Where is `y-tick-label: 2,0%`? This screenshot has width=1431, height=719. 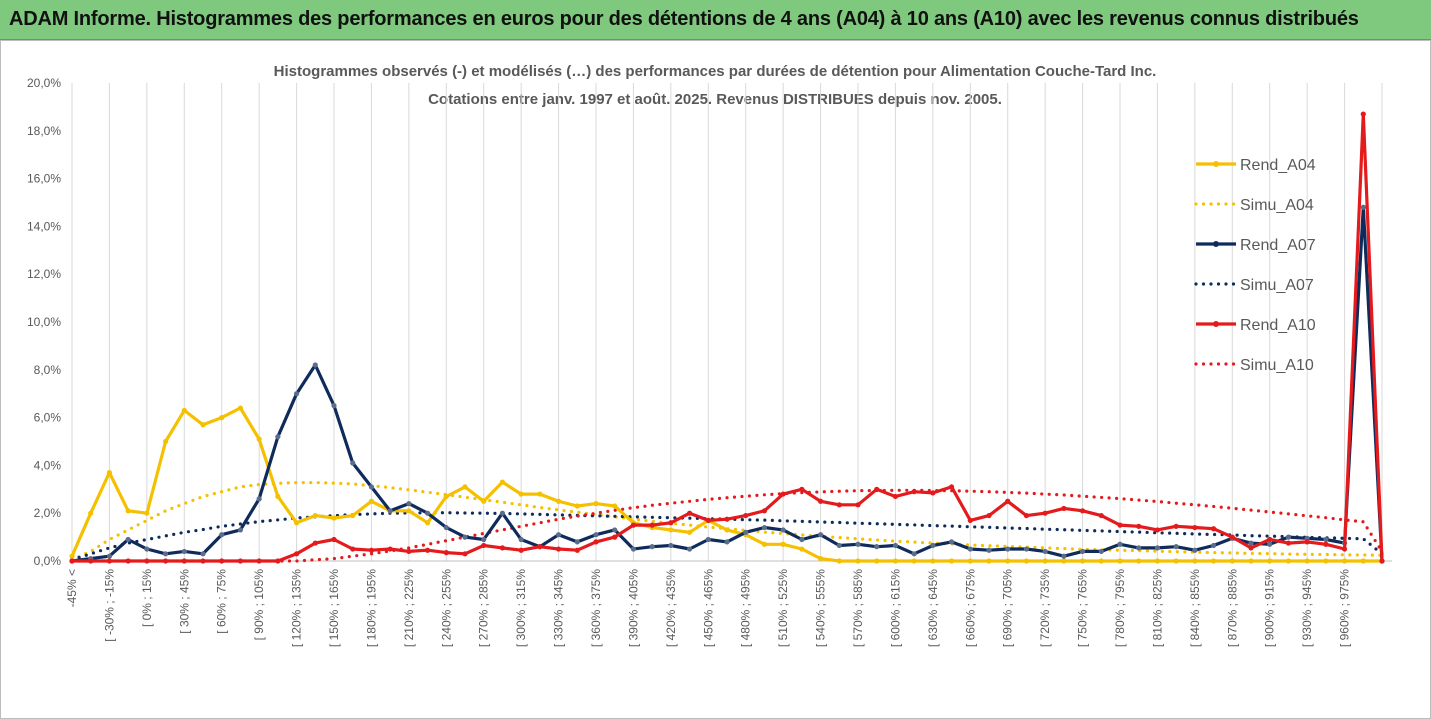
y-tick-label: 2,0% is located at coordinates (48, 513).